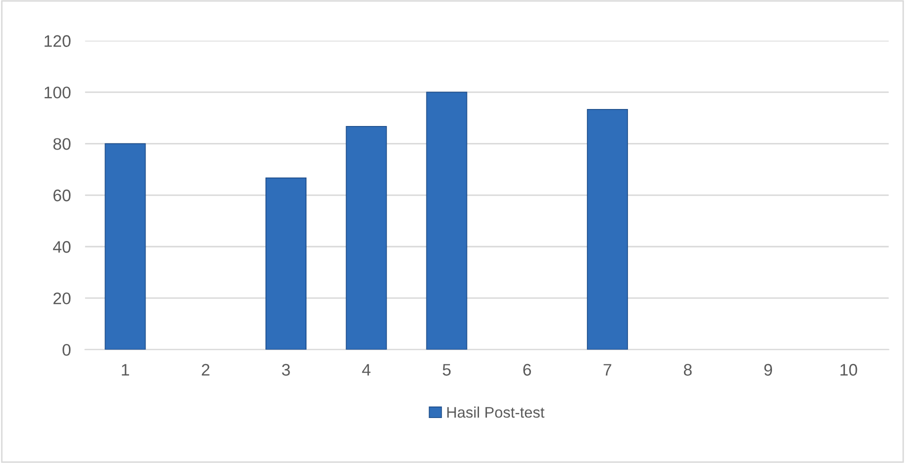  I want to click on x-tick-label: 10, so click(849, 370).